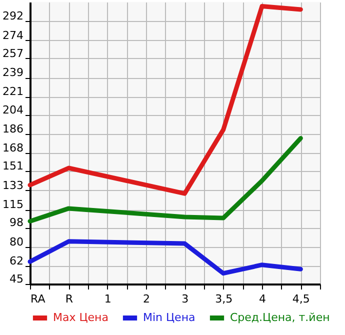 Image resolution: width=345 pixels, height=335 pixels. Describe the element at coordinates (13, 185) in the screenshot. I see `y-tick-label: 133` at that location.